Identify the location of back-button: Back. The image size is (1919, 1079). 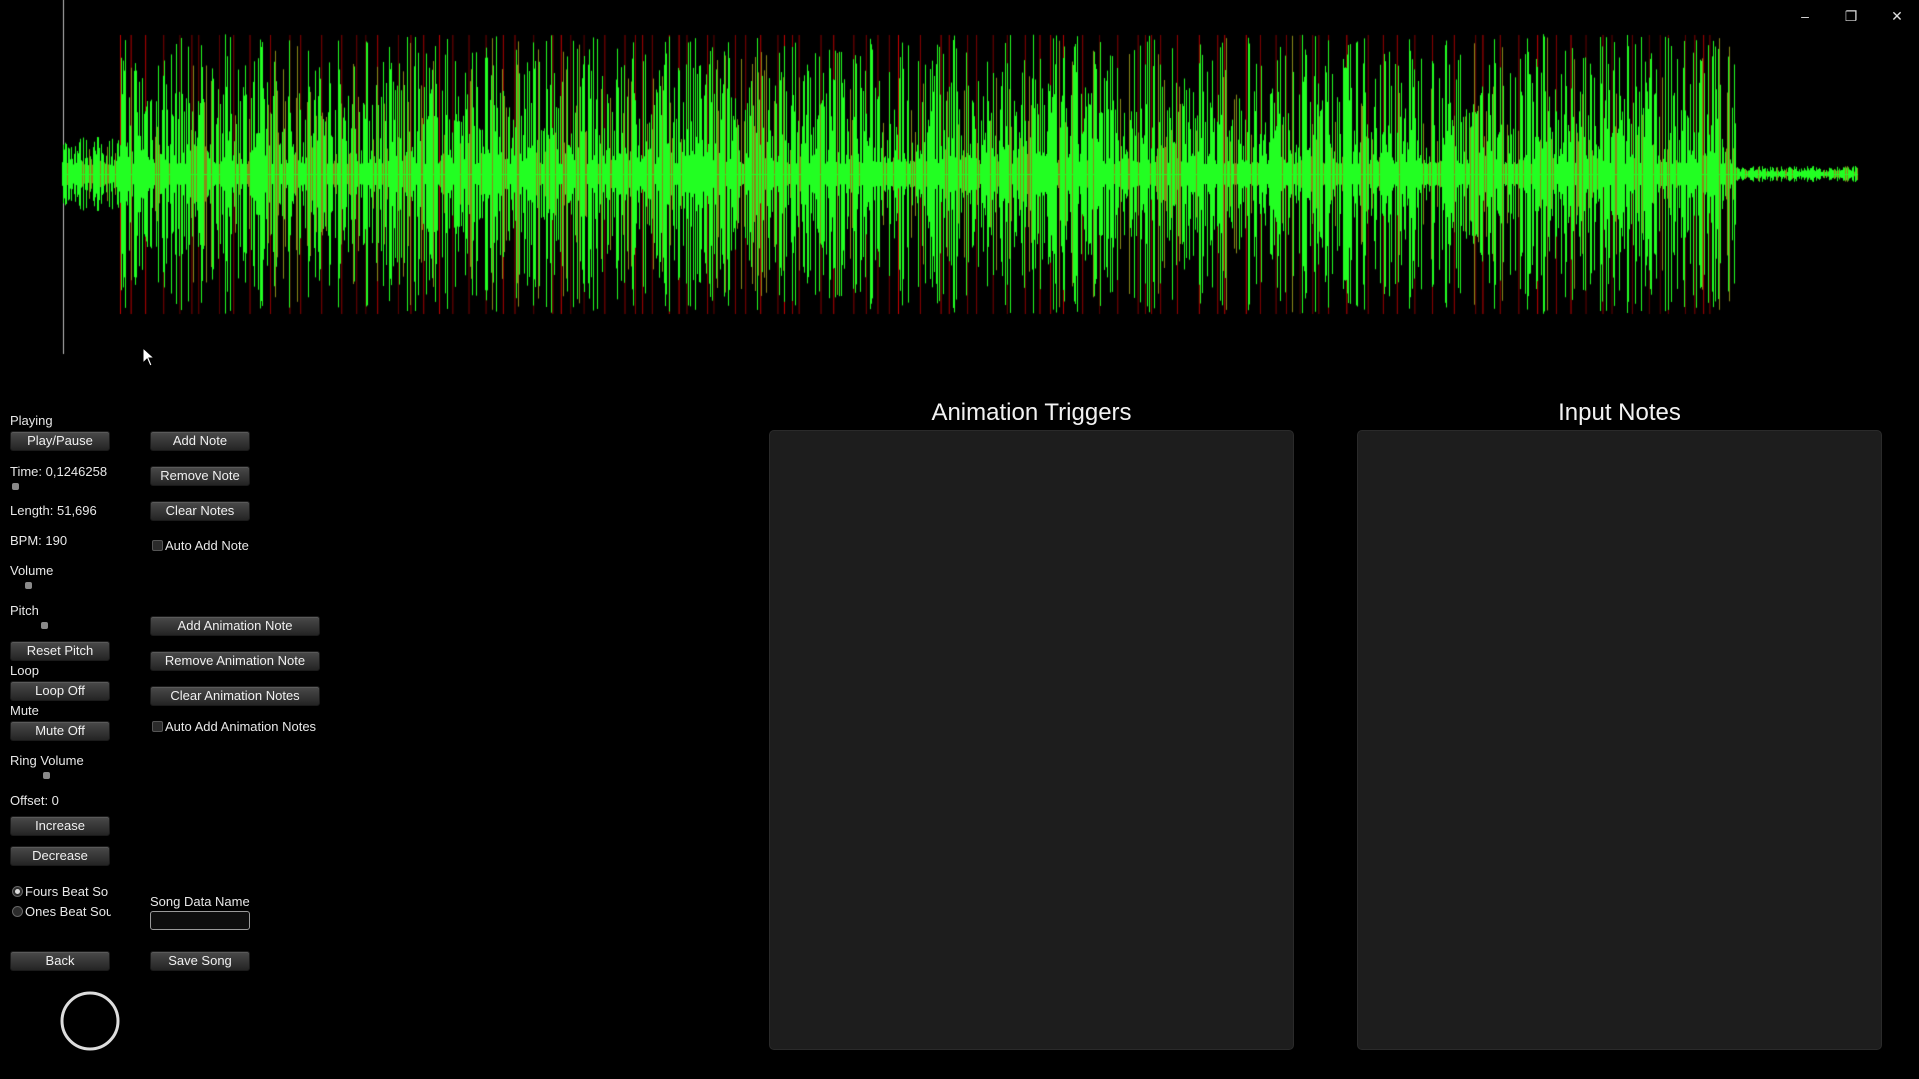
(60, 961).